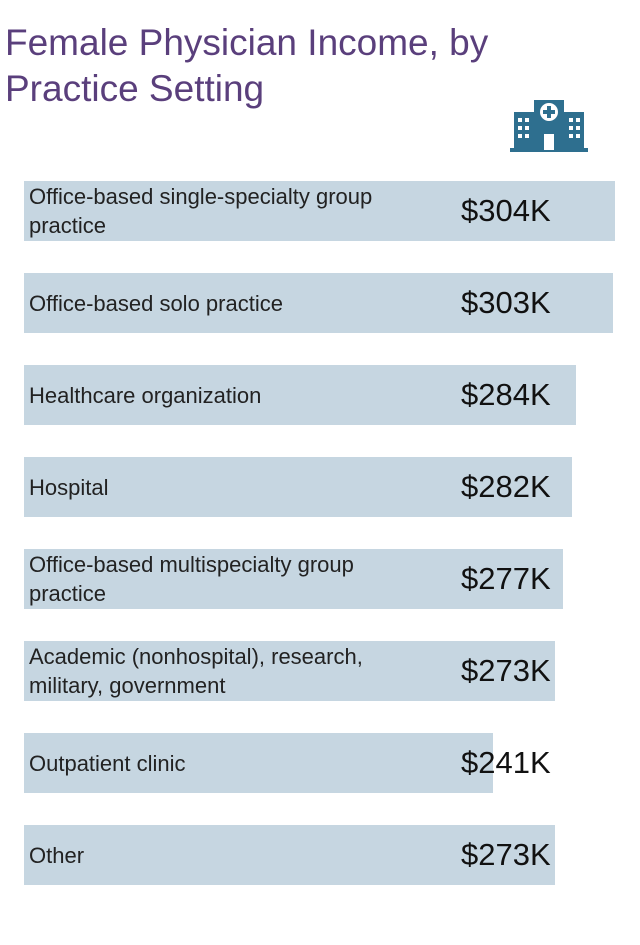 The image size is (640, 945). Describe the element at coordinates (506, 394) in the screenshot. I see `value-label: $284K` at that location.